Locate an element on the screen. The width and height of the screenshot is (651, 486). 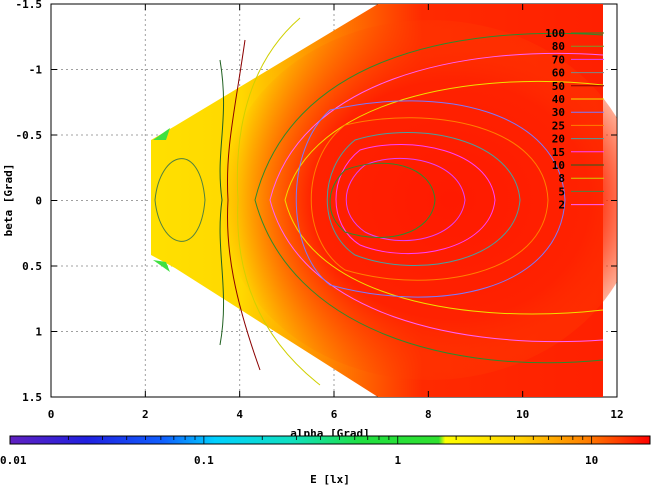
colorbar: 0.01 0.1 1 10 E [lx] is located at coordinates (325, 460).